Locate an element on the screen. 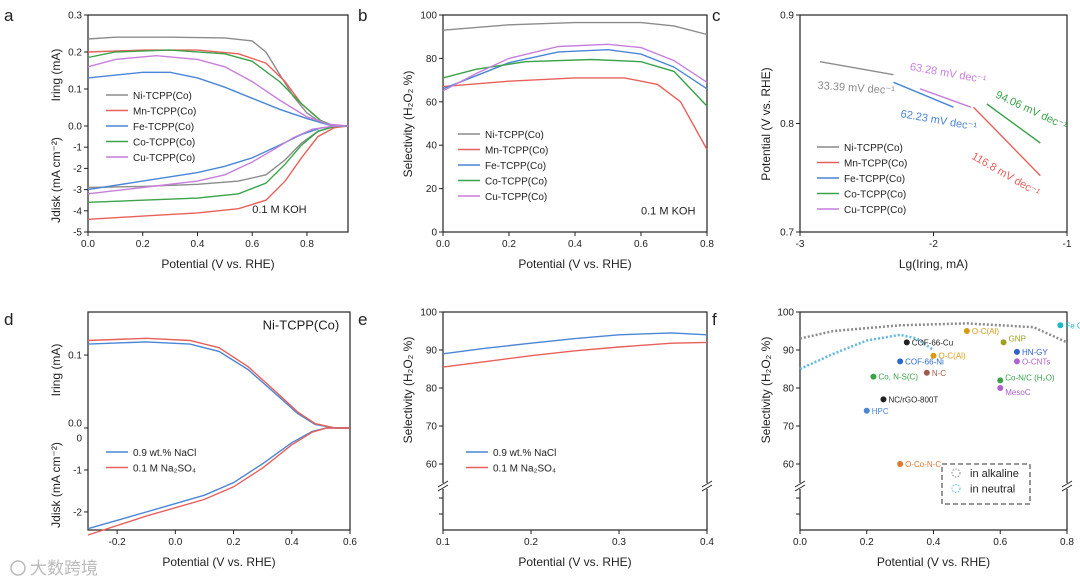  y-tick-label: 0.9 is located at coordinates (787, 16).